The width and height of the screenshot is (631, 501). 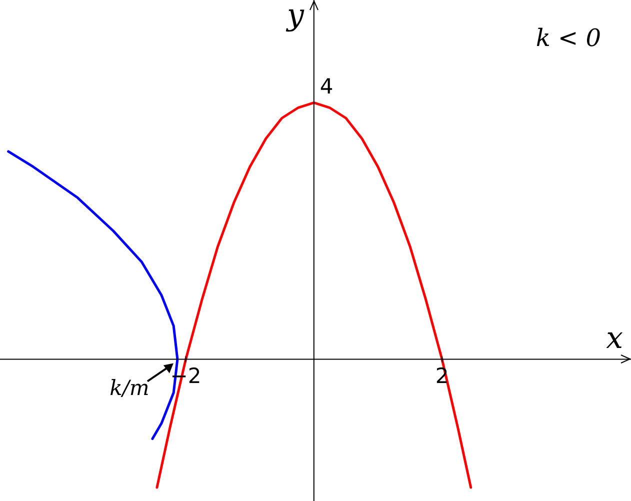 What do you see at coordinates (130, 388) in the screenshot?
I see `annotation: k/m` at bounding box center [130, 388].